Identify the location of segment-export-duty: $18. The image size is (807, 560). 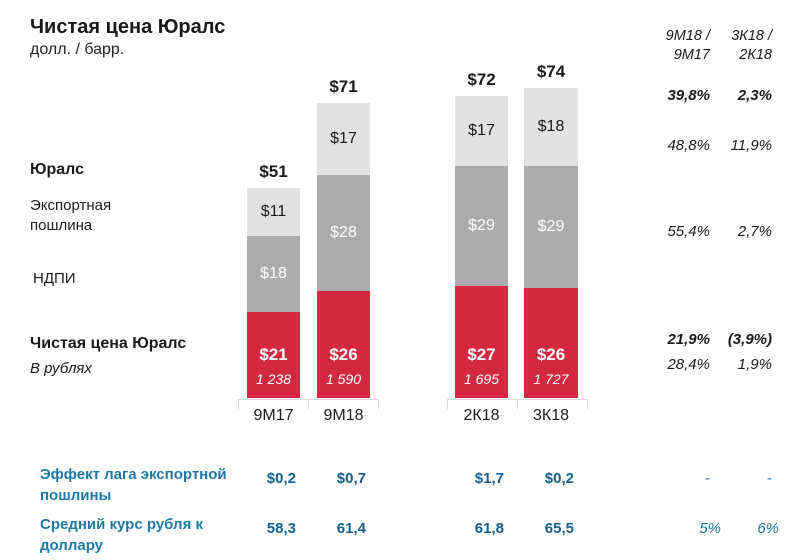
(551, 127).